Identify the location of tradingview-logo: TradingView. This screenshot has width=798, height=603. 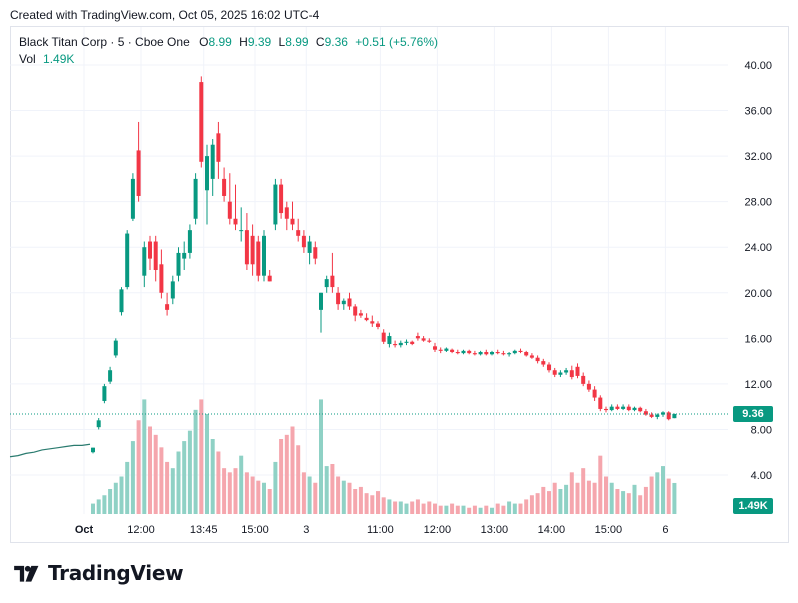
(98, 573).